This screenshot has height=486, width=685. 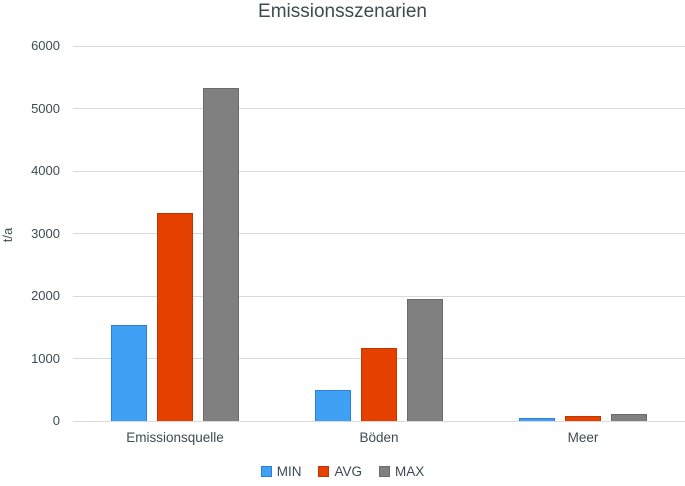 I want to click on legend-label-max: MAX, so click(x=410, y=471).